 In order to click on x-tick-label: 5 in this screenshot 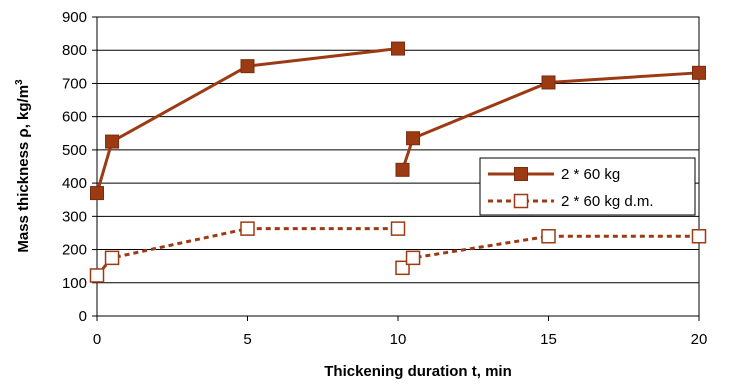, I will do `click(247, 339)`.